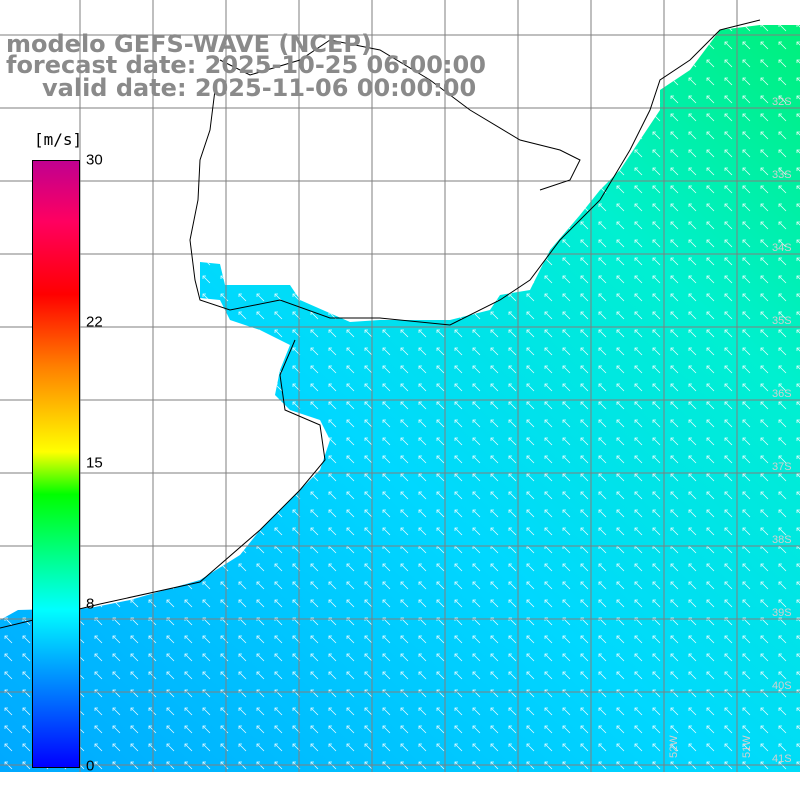 The image size is (800, 800). What do you see at coordinates (259, 88) in the screenshot?
I see `title-valid-date: valid date: 2025-11-06 00:00:00` at bounding box center [259, 88].